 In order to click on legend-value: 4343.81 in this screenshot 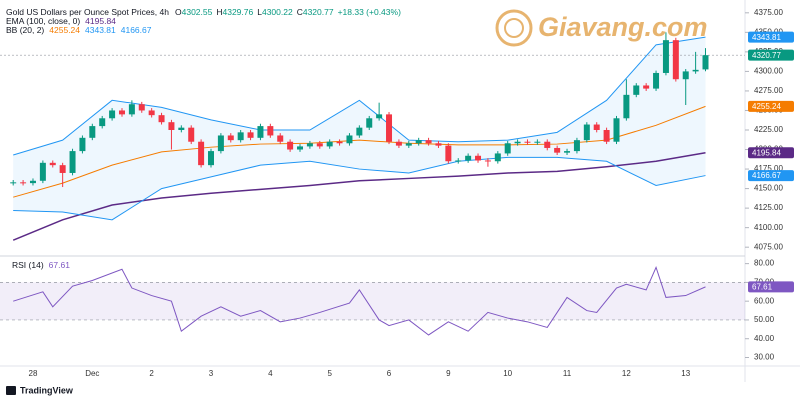, I will do `click(100, 30)`.